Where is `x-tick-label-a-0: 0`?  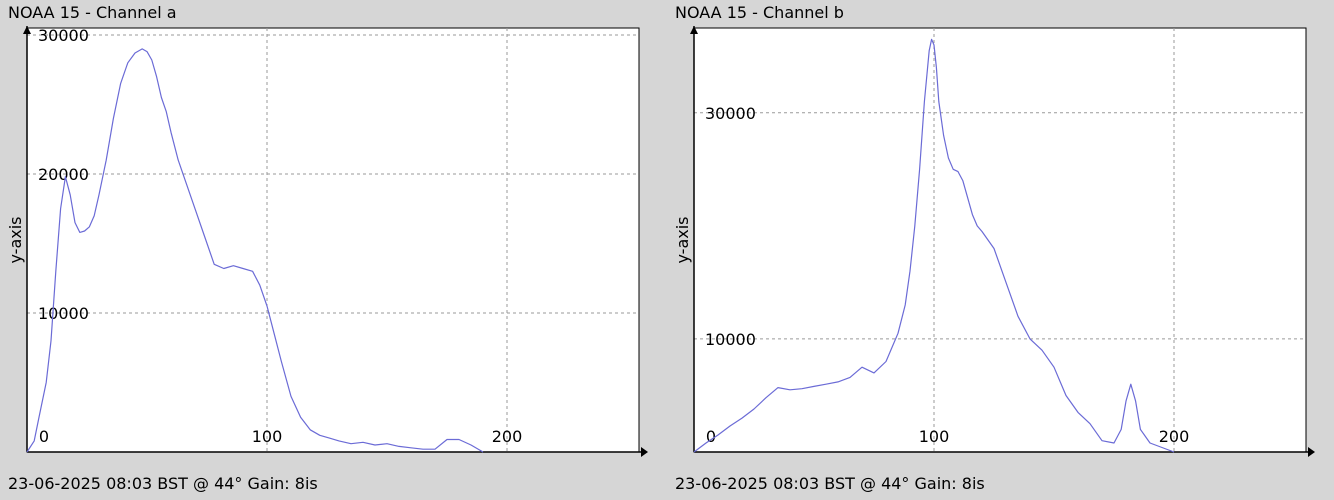
x-tick-label-a-0: 0 is located at coordinates (44, 436).